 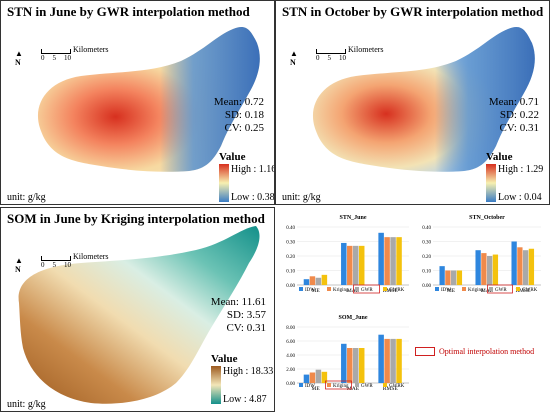 What do you see at coordinates (387, 261) in the screenshot?
I see `bar-kriging-rmse` at bounding box center [387, 261].